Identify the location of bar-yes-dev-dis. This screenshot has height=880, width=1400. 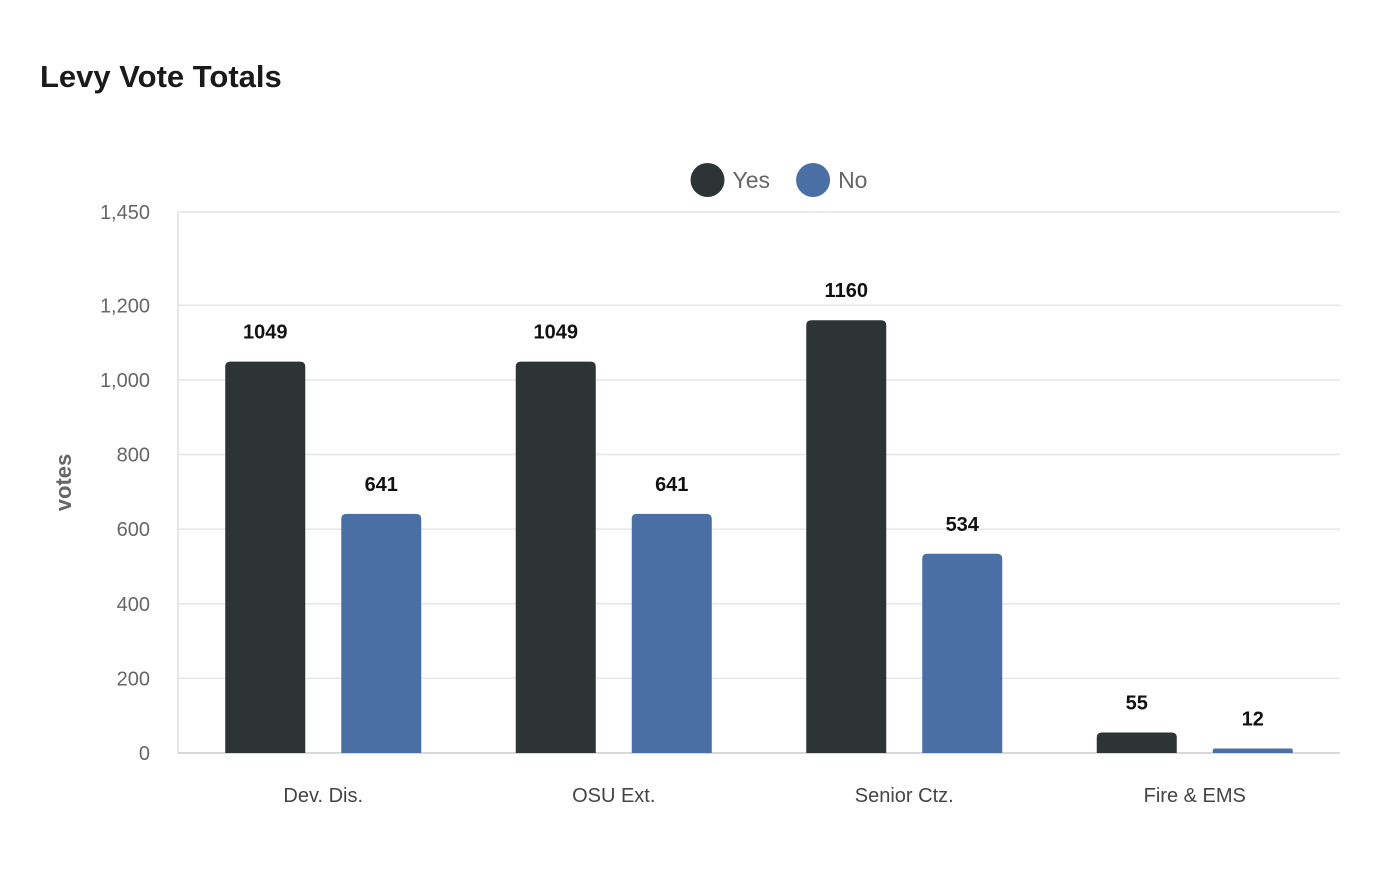
(265, 557).